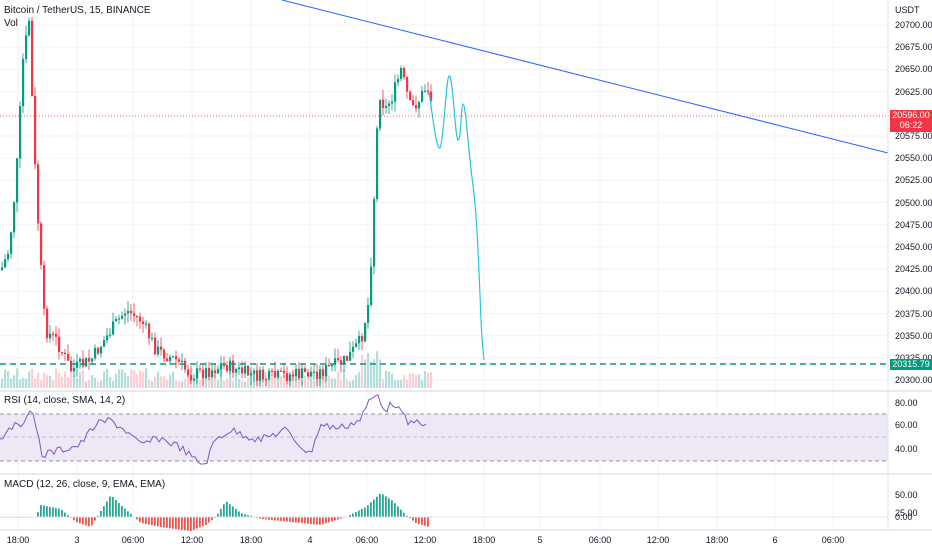  Describe the element at coordinates (456, 218) in the screenshot. I see `projection-path` at that location.